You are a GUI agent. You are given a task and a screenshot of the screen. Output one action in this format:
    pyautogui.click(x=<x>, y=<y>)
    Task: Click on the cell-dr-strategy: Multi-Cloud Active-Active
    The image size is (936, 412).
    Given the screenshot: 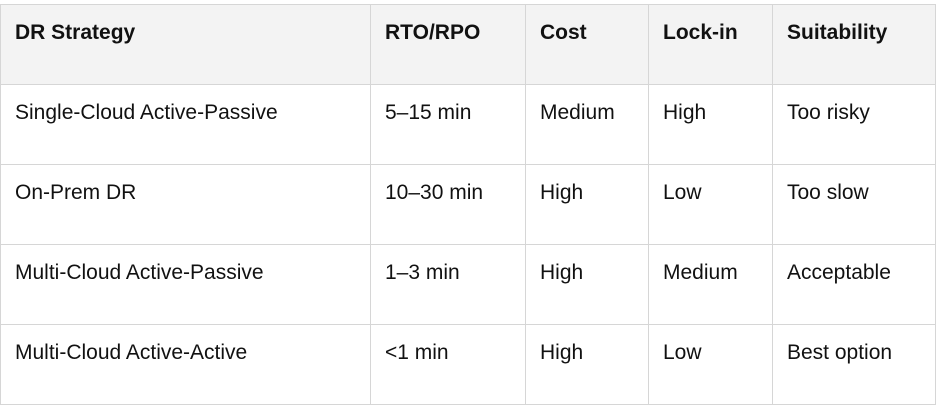 What is the action you would take?
    pyautogui.click(x=185, y=364)
    